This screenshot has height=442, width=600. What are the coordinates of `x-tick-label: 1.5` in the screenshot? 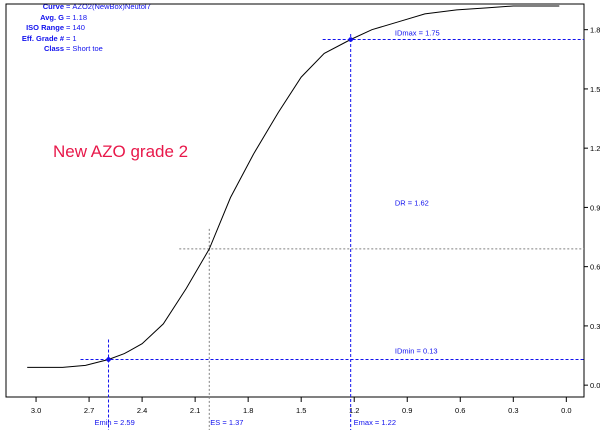 It's located at (301, 410).